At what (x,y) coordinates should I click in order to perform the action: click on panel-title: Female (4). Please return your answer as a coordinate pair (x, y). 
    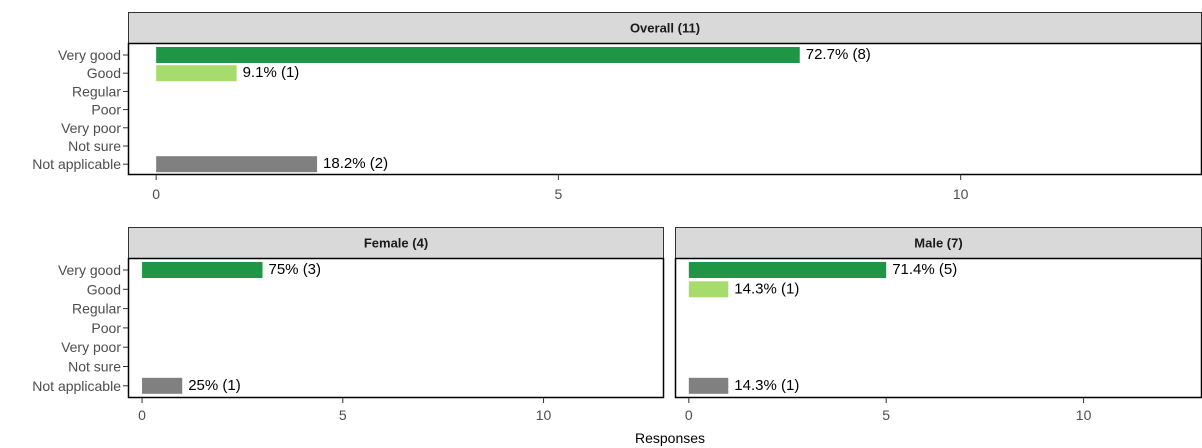
    Looking at the image, I should click on (396, 243).